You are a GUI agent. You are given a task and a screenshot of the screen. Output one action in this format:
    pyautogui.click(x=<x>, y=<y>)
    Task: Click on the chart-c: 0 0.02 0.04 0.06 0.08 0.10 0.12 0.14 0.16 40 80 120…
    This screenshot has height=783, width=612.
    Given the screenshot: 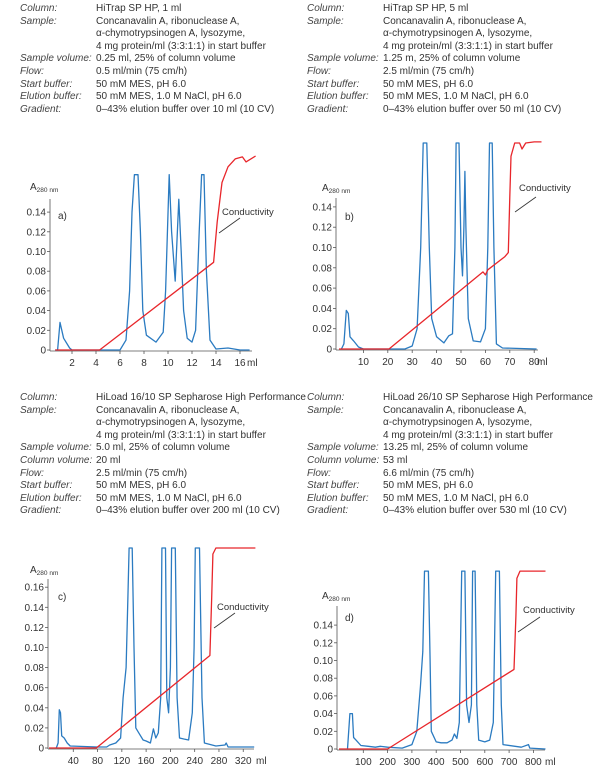 What is the action you would take?
    pyautogui.click(x=147, y=657)
    